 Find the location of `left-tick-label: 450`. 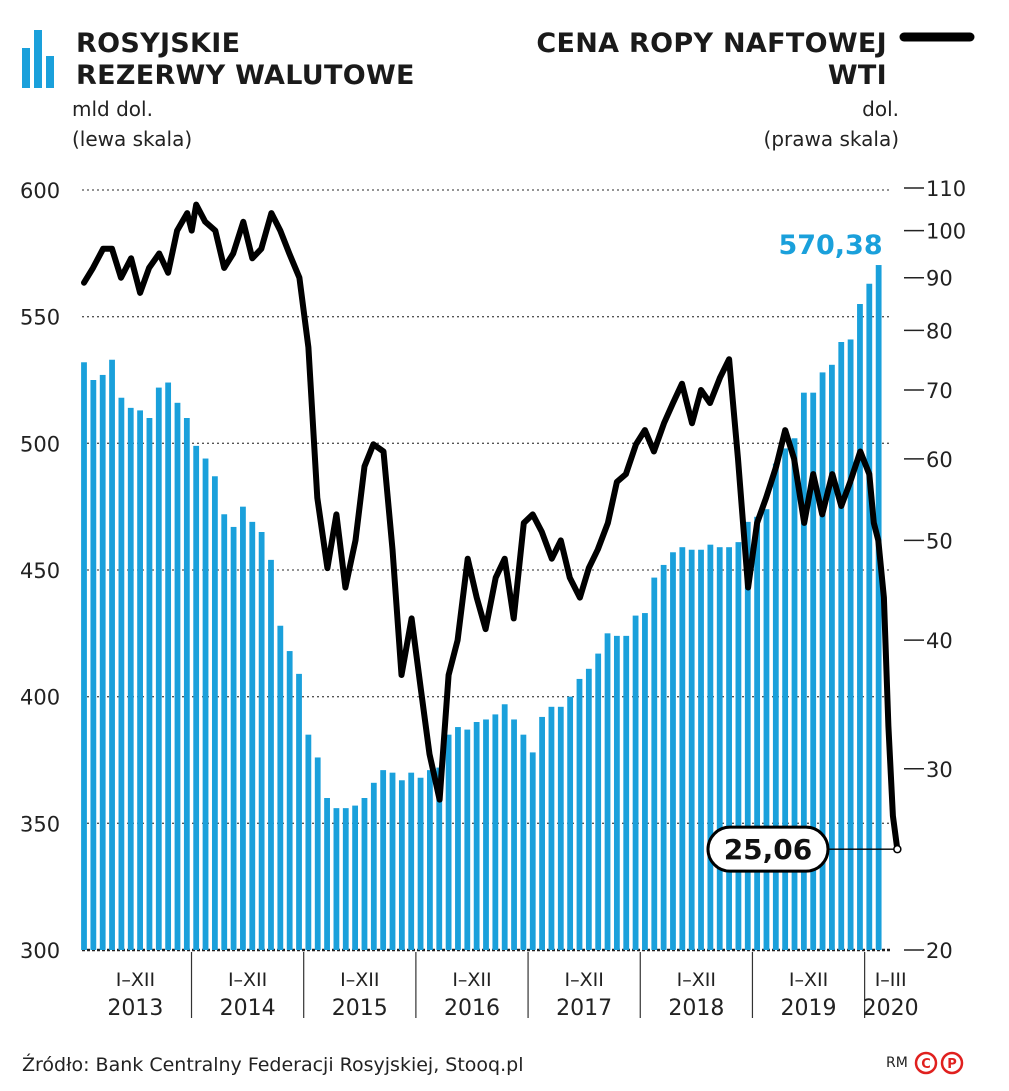

left-tick-label: 450 is located at coordinates (40, 571).